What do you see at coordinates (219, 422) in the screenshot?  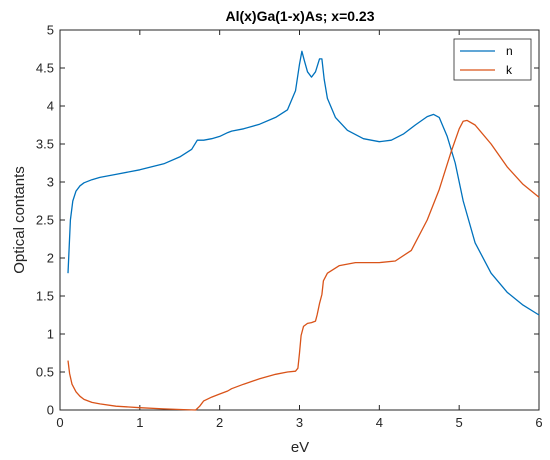 I see `x-tick-label: 2` at bounding box center [219, 422].